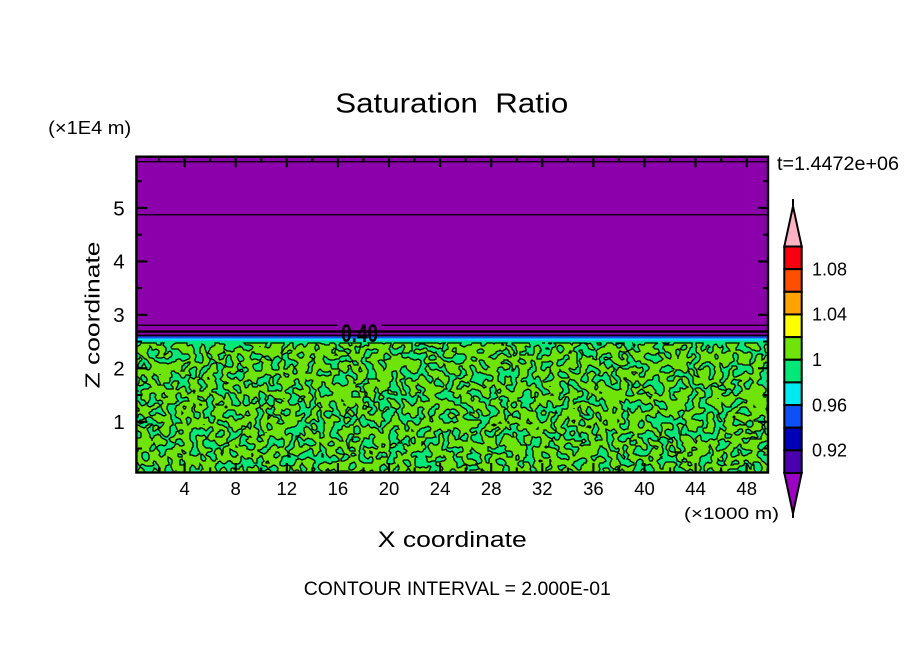 The image size is (904, 654). Describe the element at coordinates (491, 488) in the screenshot. I see `svg-text: 28` at that location.